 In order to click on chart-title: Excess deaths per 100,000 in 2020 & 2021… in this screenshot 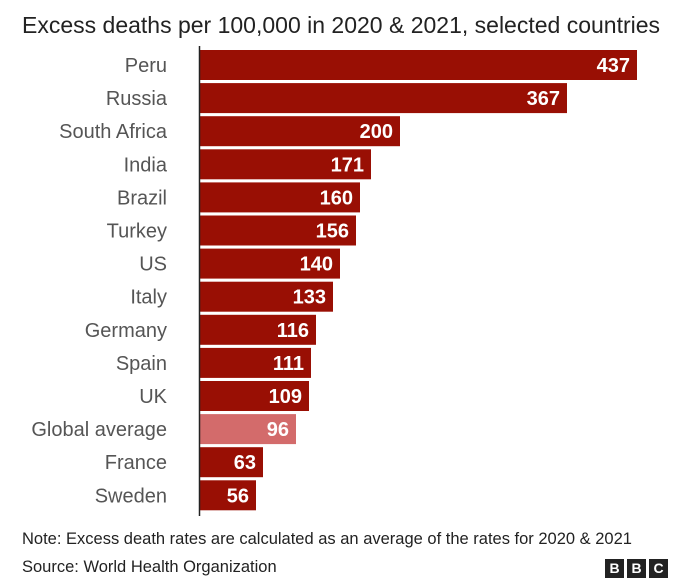, I will do `click(341, 25)`.